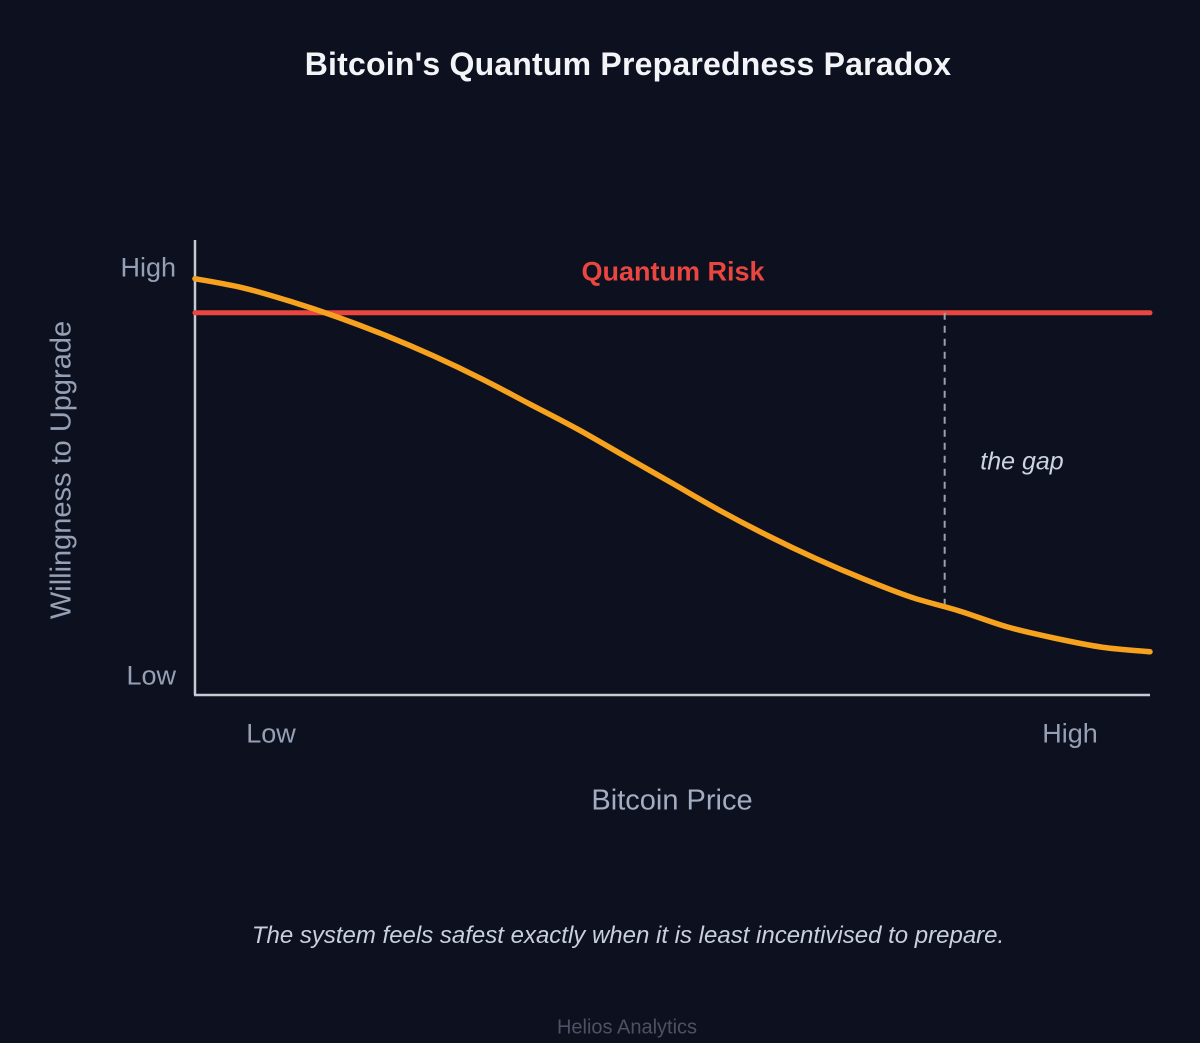 The width and height of the screenshot is (1200, 1043). What do you see at coordinates (151, 675) in the screenshot?
I see `y-tick-low: Low` at bounding box center [151, 675].